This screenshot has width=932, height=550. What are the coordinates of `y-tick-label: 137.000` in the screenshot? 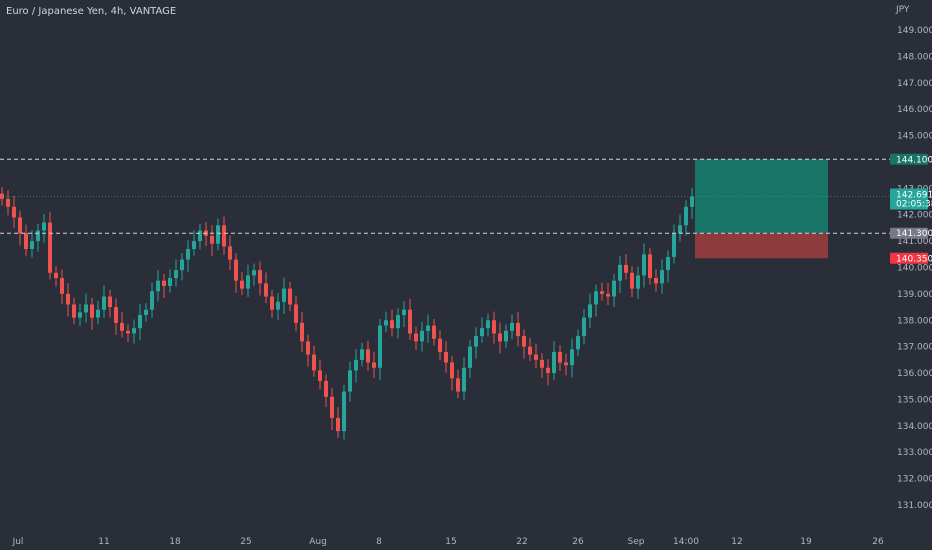 It's located at (914, 348).